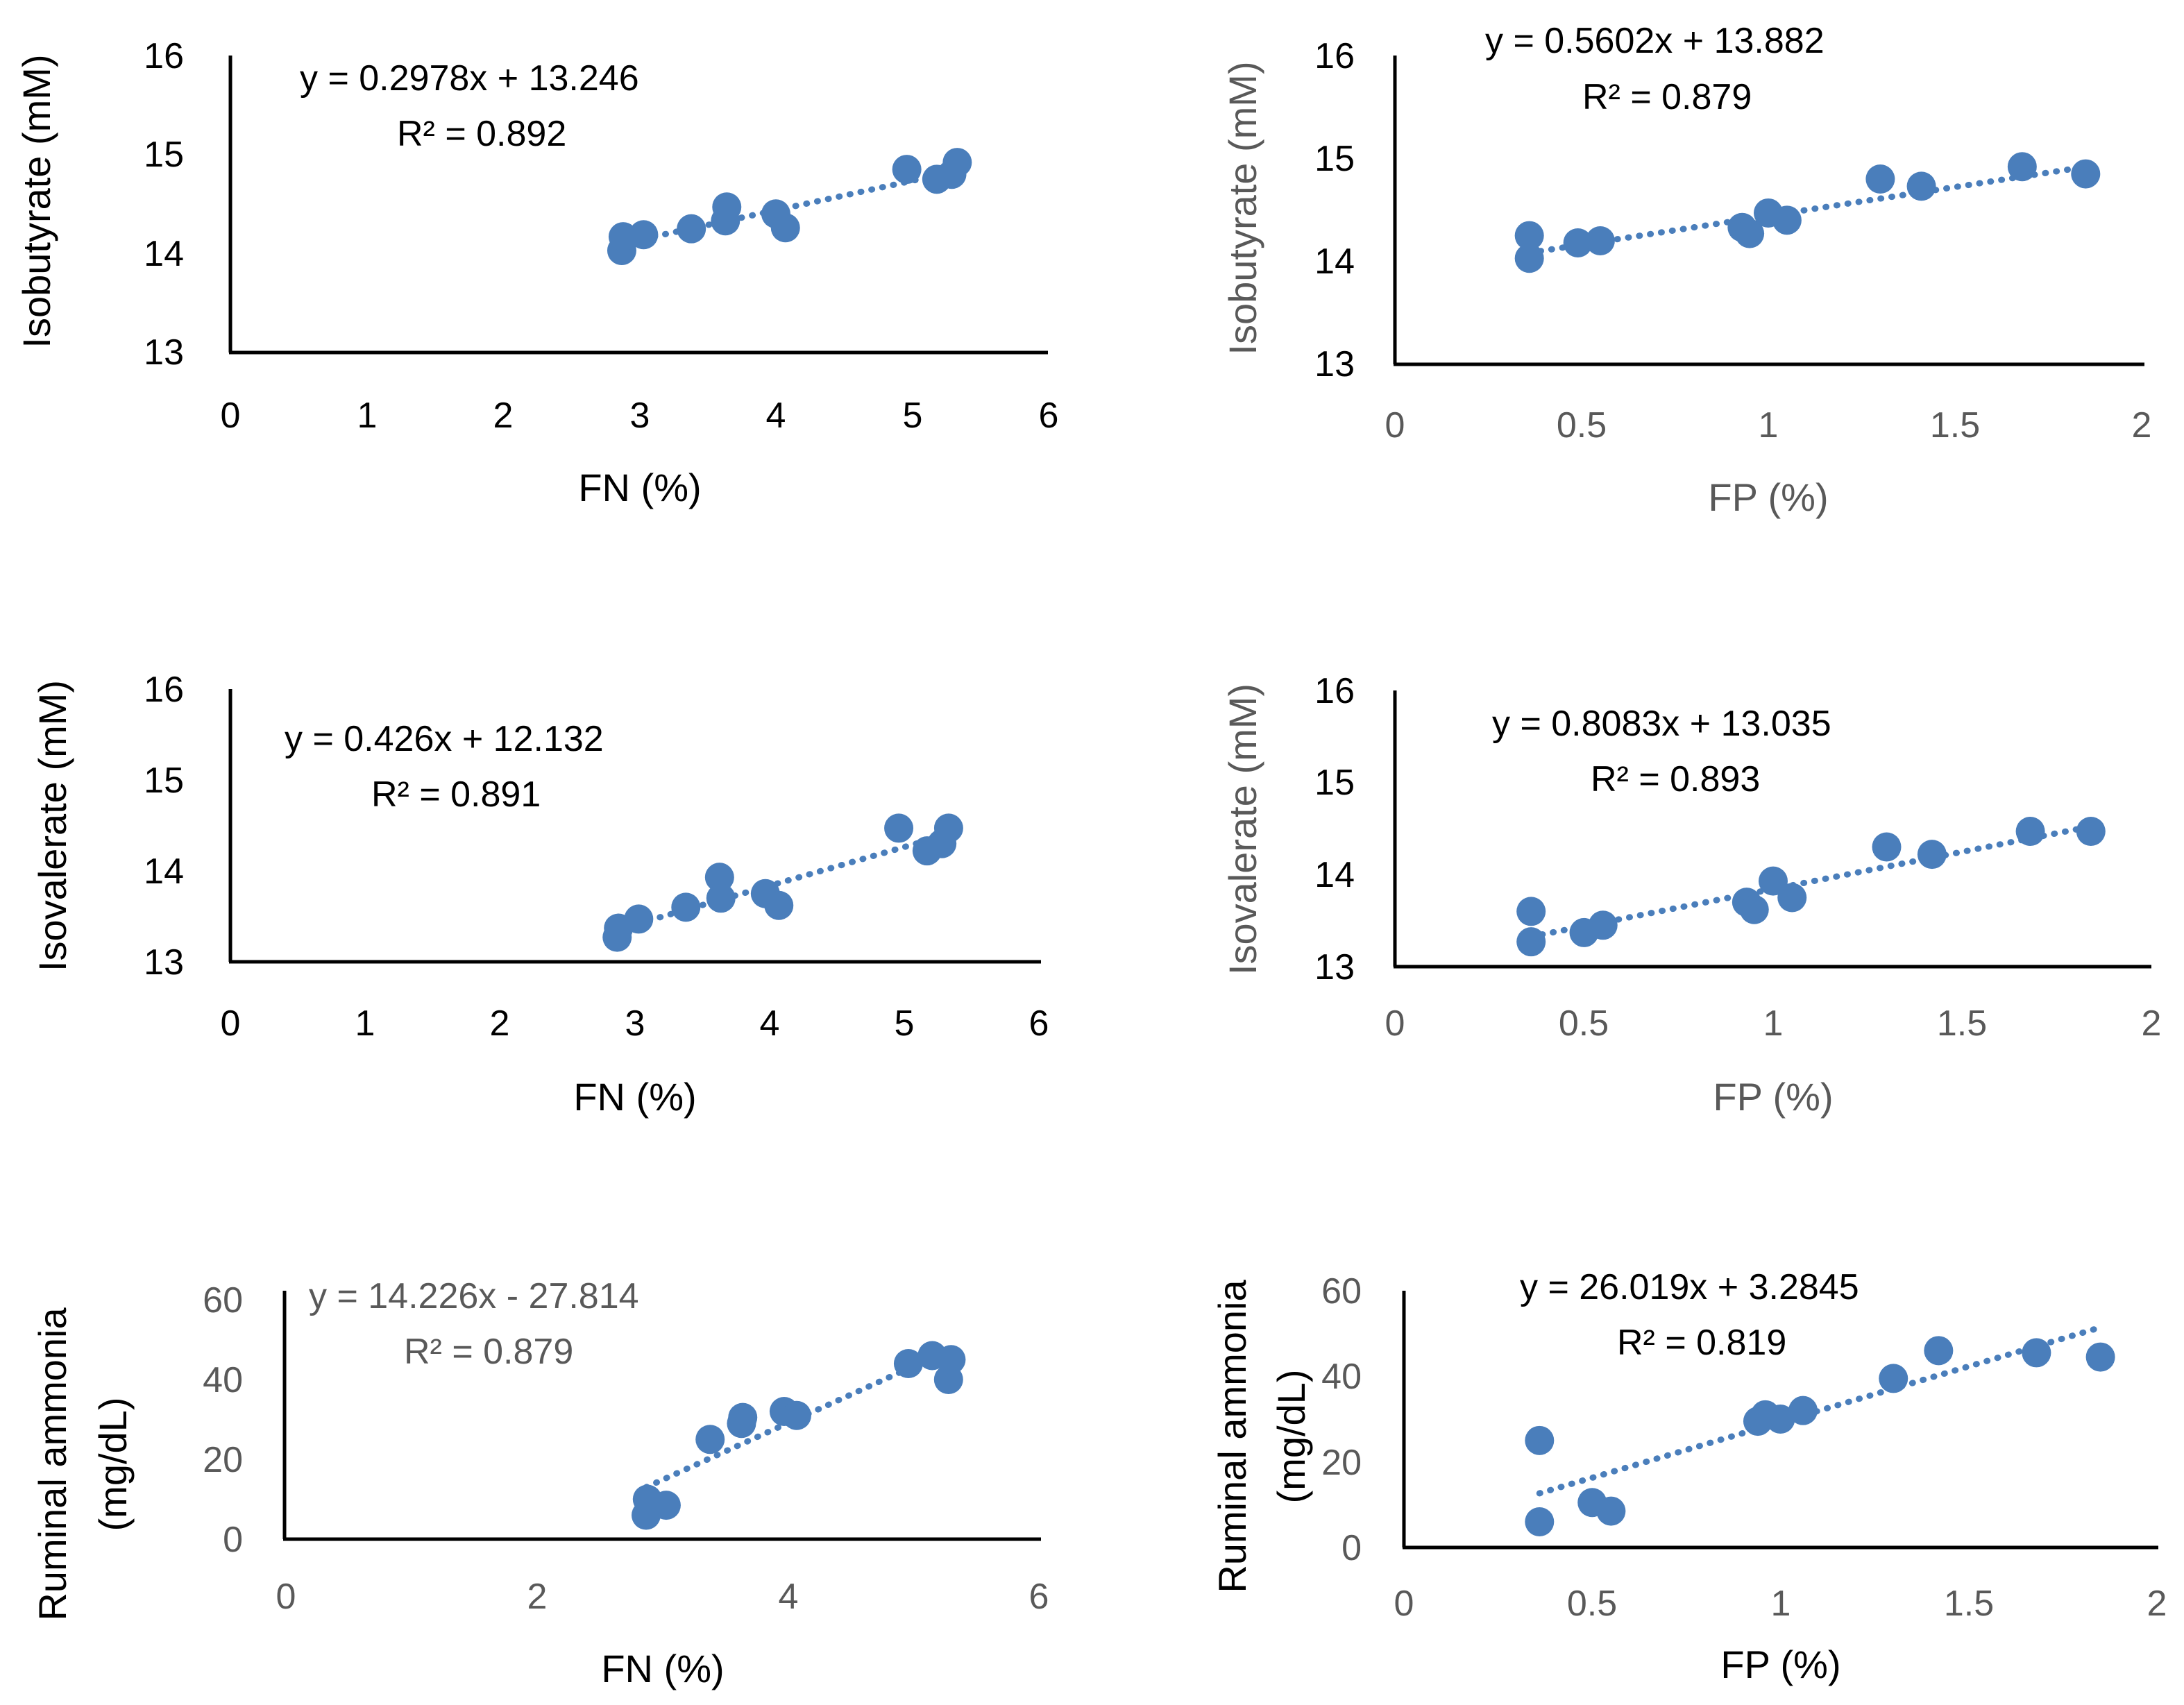 This screenshot has width=2184, height=1705. What do you see at coordinates (905, 1024) in the screenshot?
I see `x-tick-label: 5` at bounding box center [905, 1024].